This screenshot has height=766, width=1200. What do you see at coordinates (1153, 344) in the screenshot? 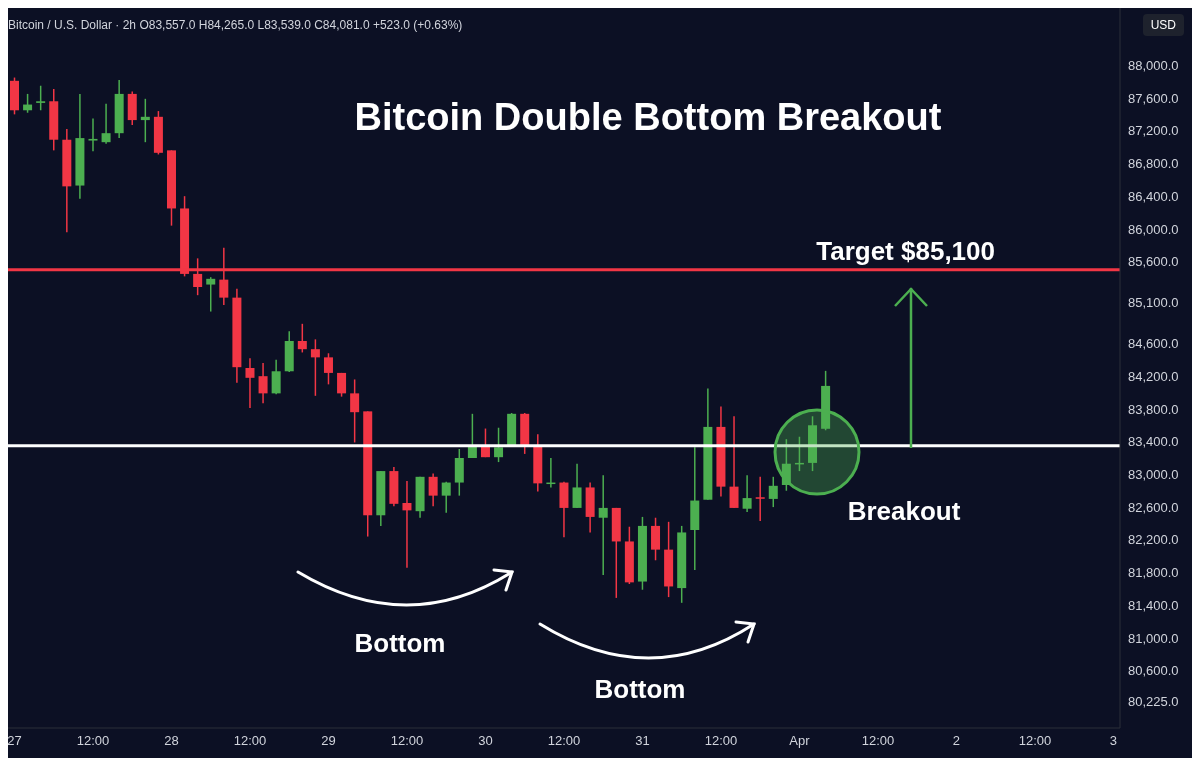
I see `y-tick-label: 84,600.0` at bounding box center [1153, 344].